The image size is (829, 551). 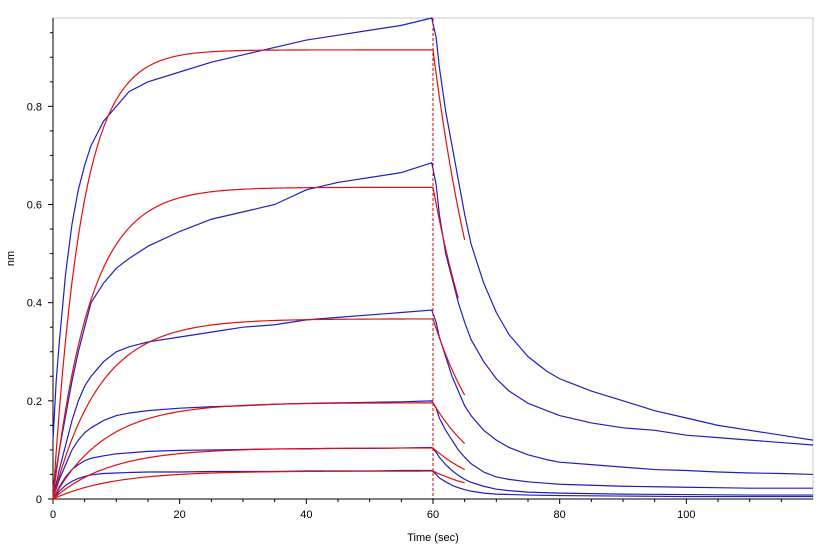 I want to click on x-tick-label: 80, so click(x=560, y=515).